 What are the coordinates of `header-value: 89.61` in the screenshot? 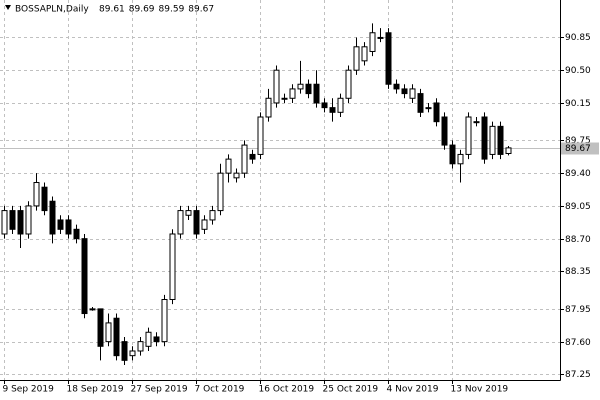 It's located at (112, 10).